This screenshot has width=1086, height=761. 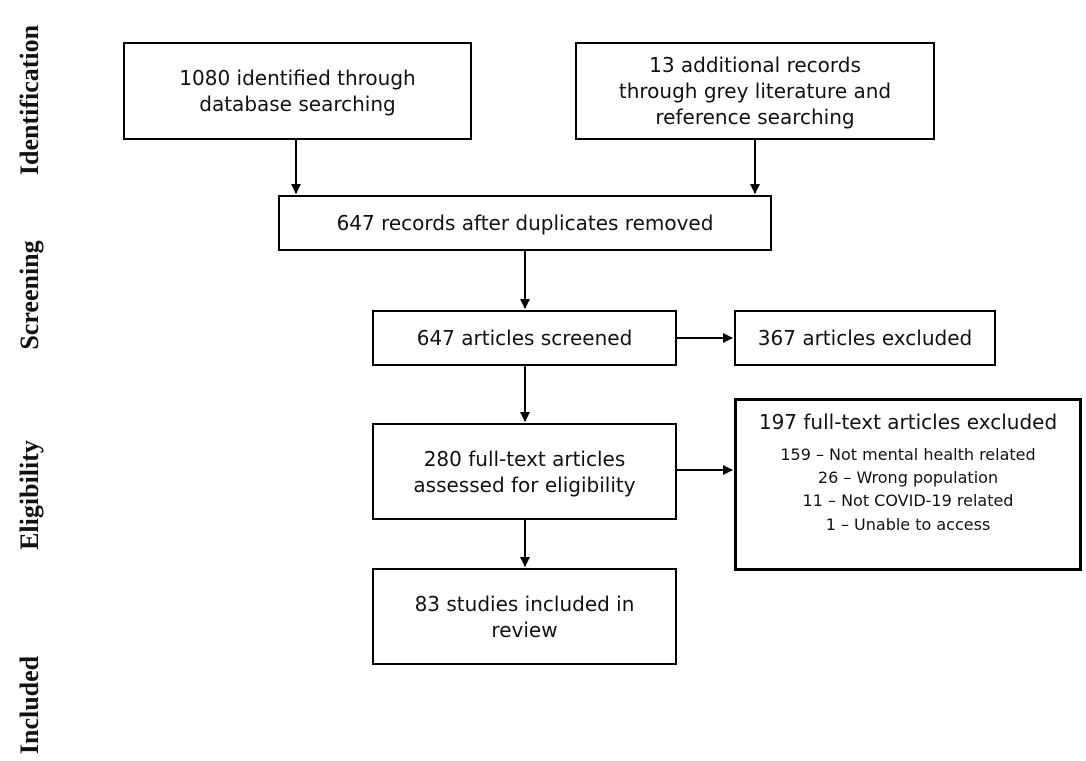 I want to click on included-studies-text: 83 studies included in review, so click(x=524, y=616).